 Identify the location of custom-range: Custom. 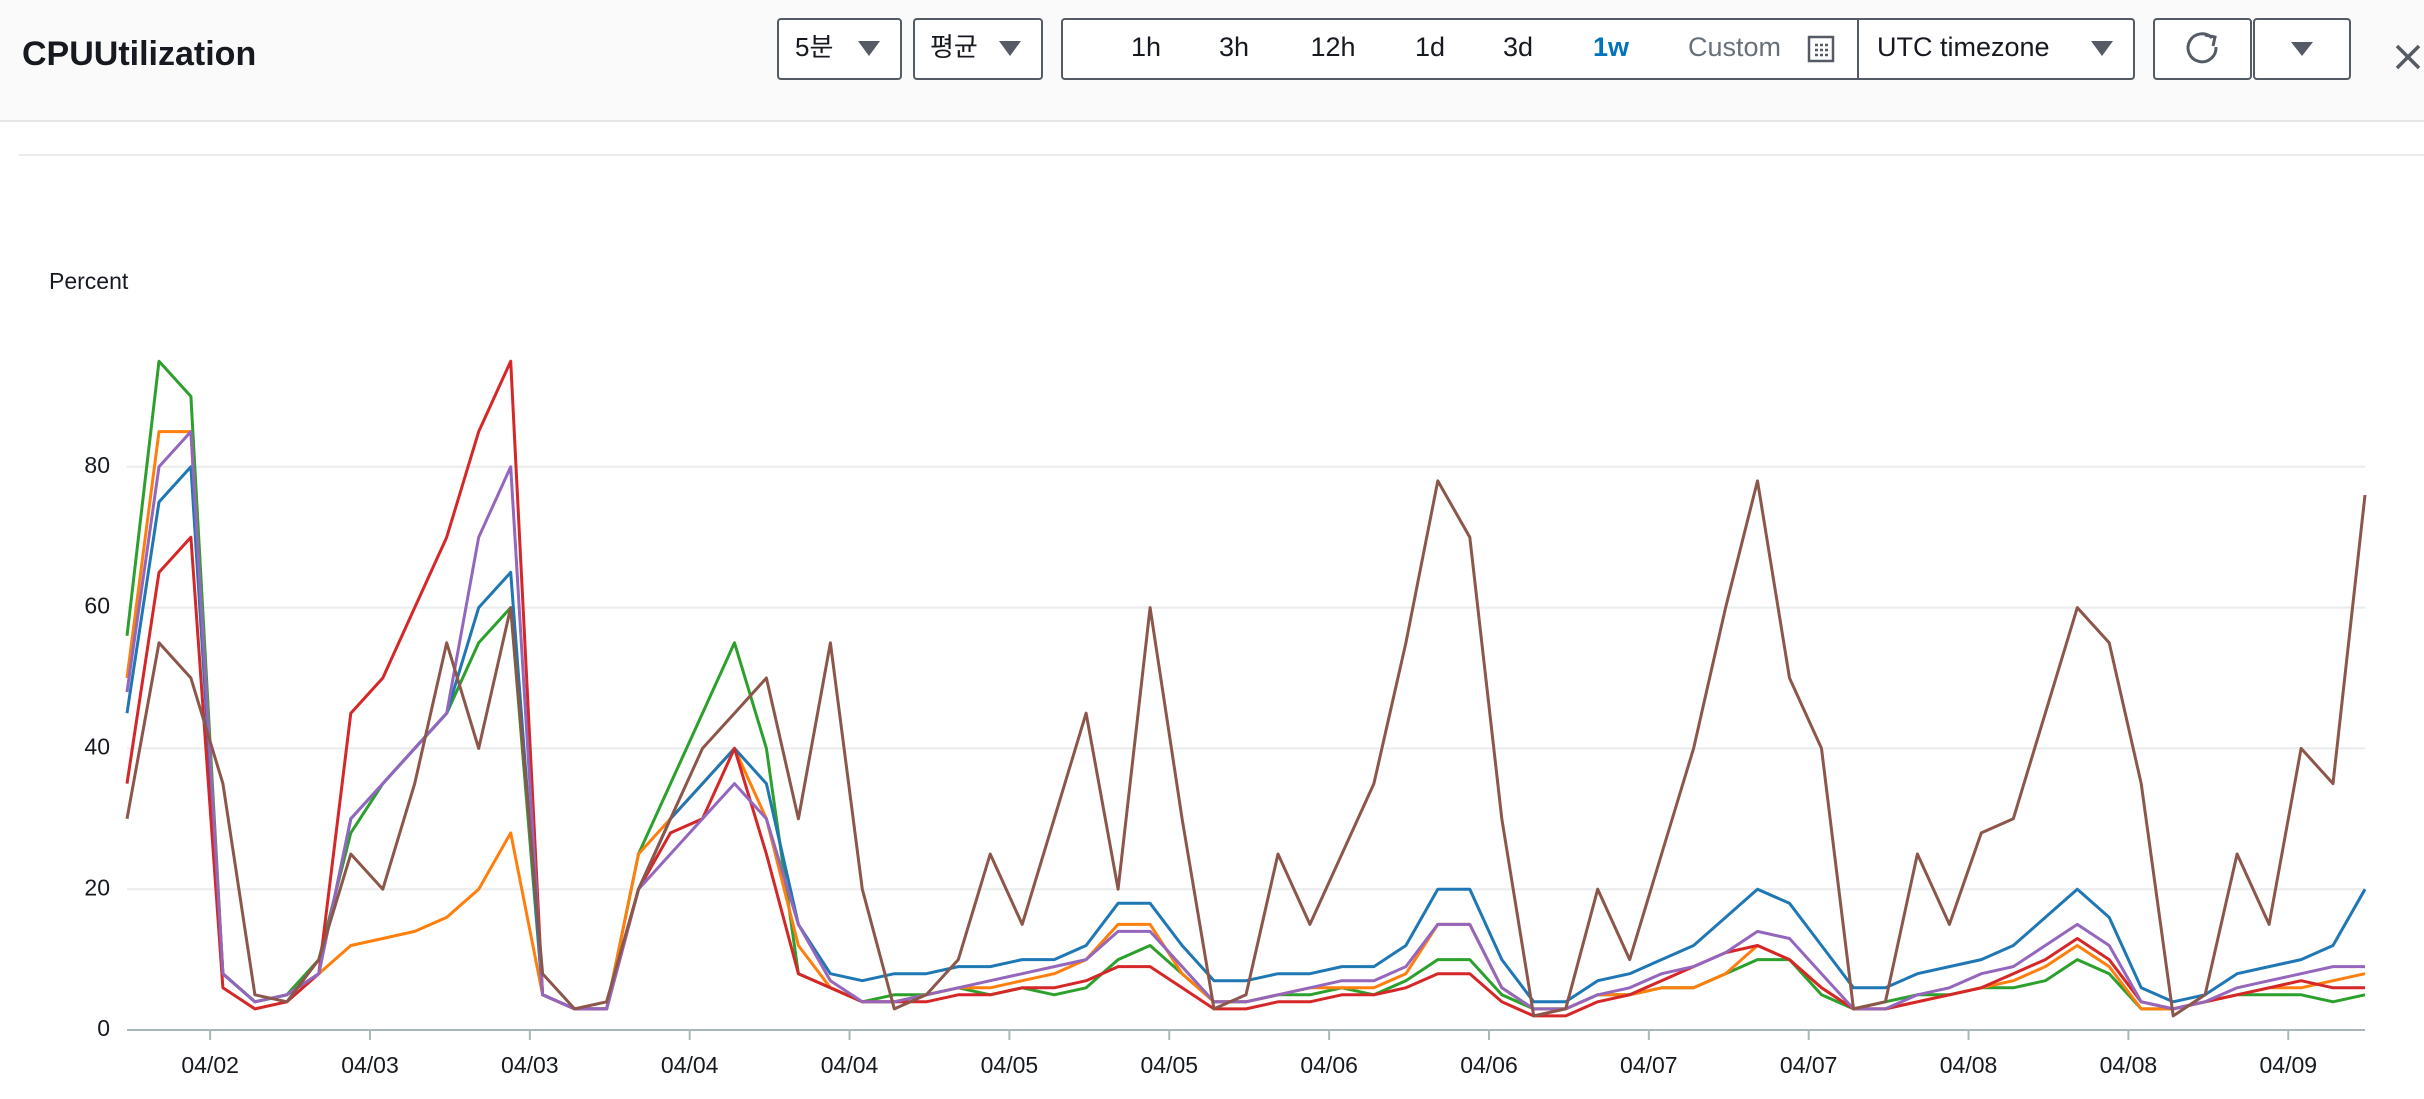
(1734, 47).